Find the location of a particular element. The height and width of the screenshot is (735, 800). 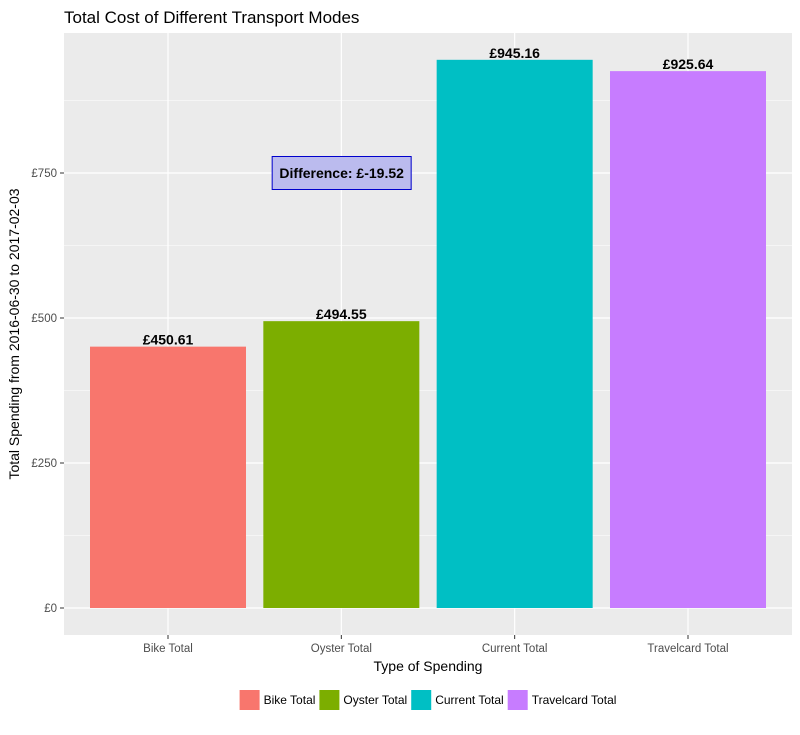

annotation-text: Difference: £-19.52 is located at coordinates (341, 173).